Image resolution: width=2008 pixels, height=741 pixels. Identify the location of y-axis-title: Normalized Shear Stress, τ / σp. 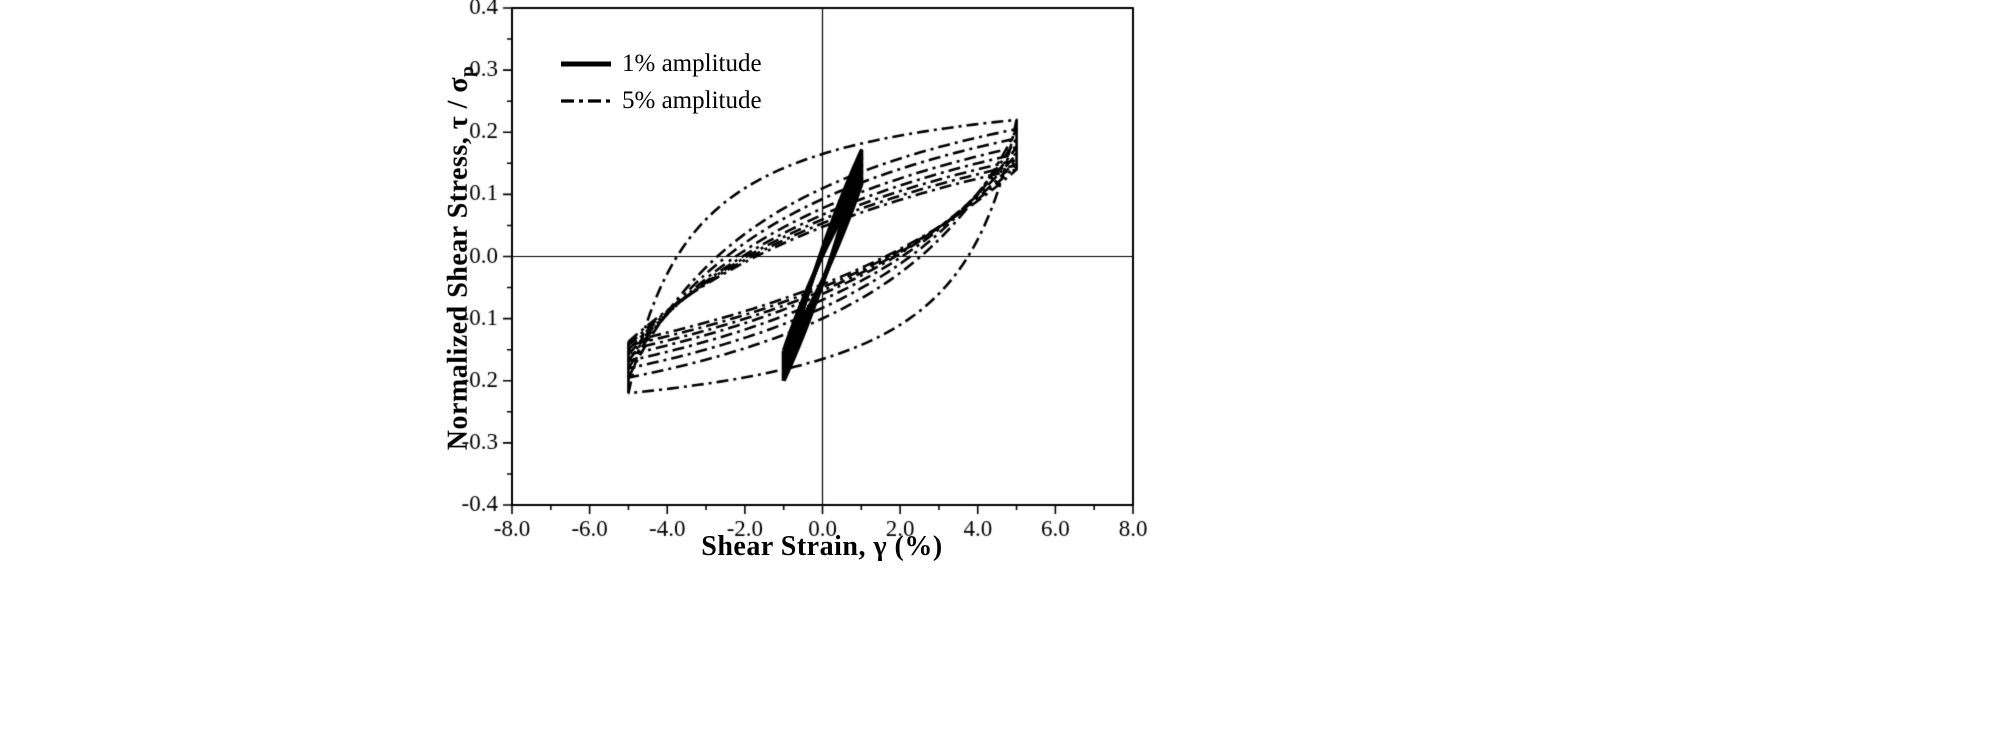
(461, 258).